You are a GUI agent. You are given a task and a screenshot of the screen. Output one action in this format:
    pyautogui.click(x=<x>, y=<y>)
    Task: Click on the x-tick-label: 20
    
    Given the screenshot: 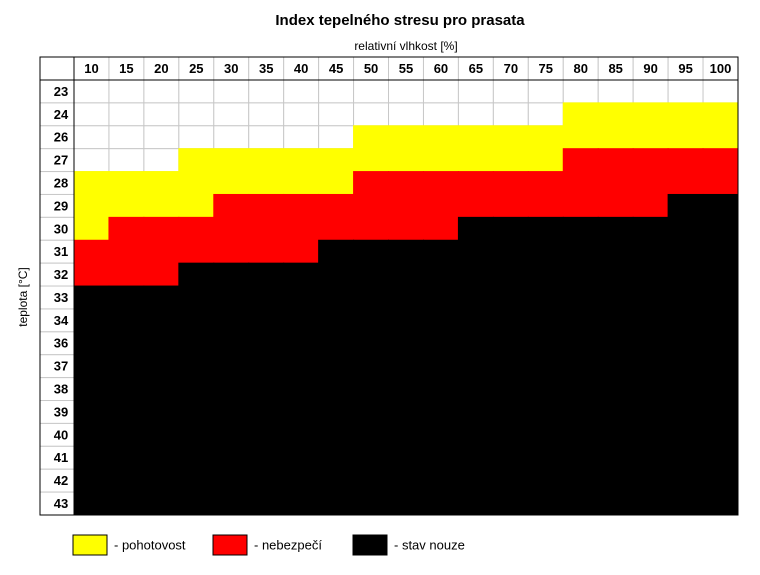 What is the action you would take?
    pyautogui.click(x=161, y=68)
    